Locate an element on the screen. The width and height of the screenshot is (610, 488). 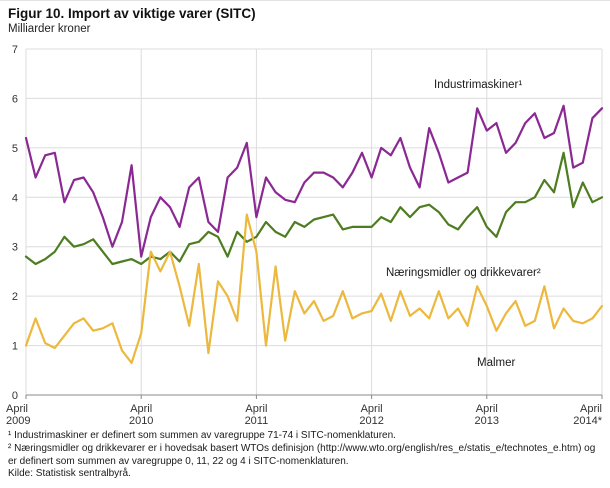
svg-text: 2010 is located at coordinates (141, 421).